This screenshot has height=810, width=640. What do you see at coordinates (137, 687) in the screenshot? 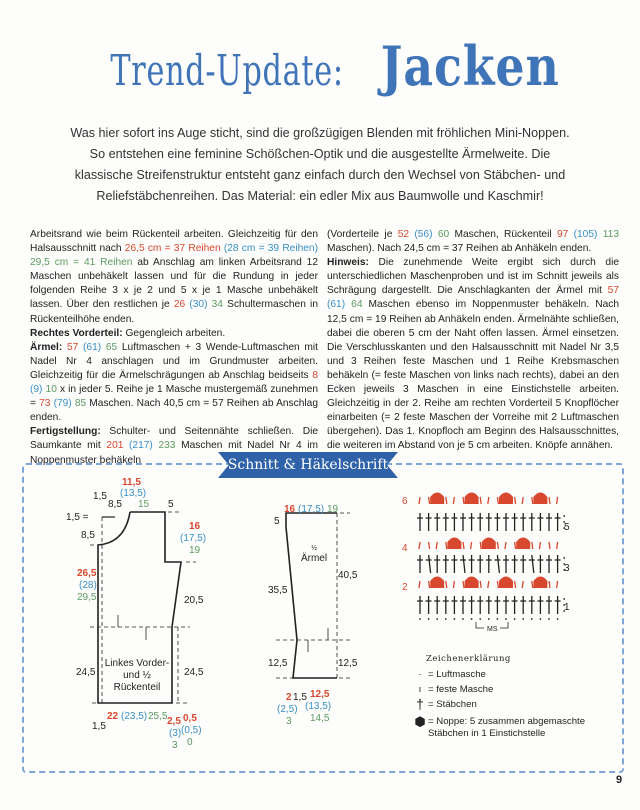
I see `piece-label: Rückenteil` at bounding box center [137, 687].